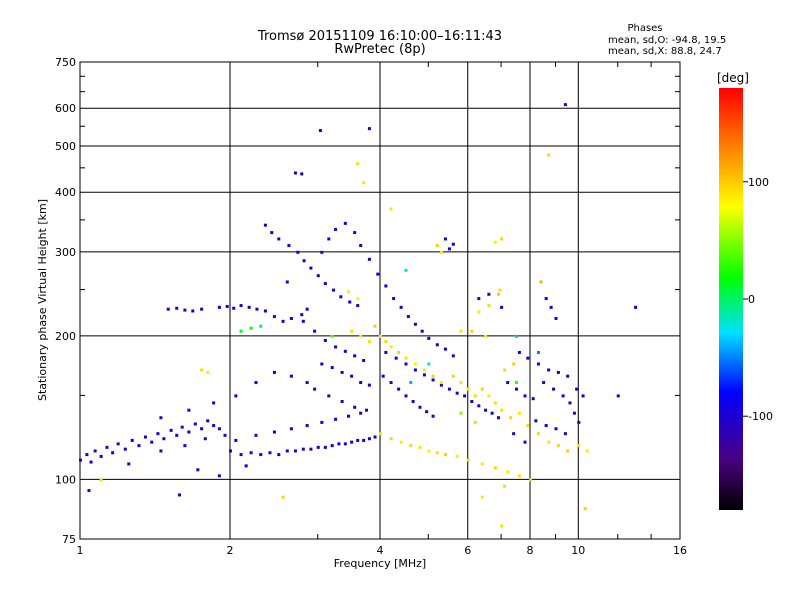  What do you see at coordinates (380, 563) in the screenshot?
I see `x-axis-label: Frequency [MHz]` at bounding box center [380, 563].